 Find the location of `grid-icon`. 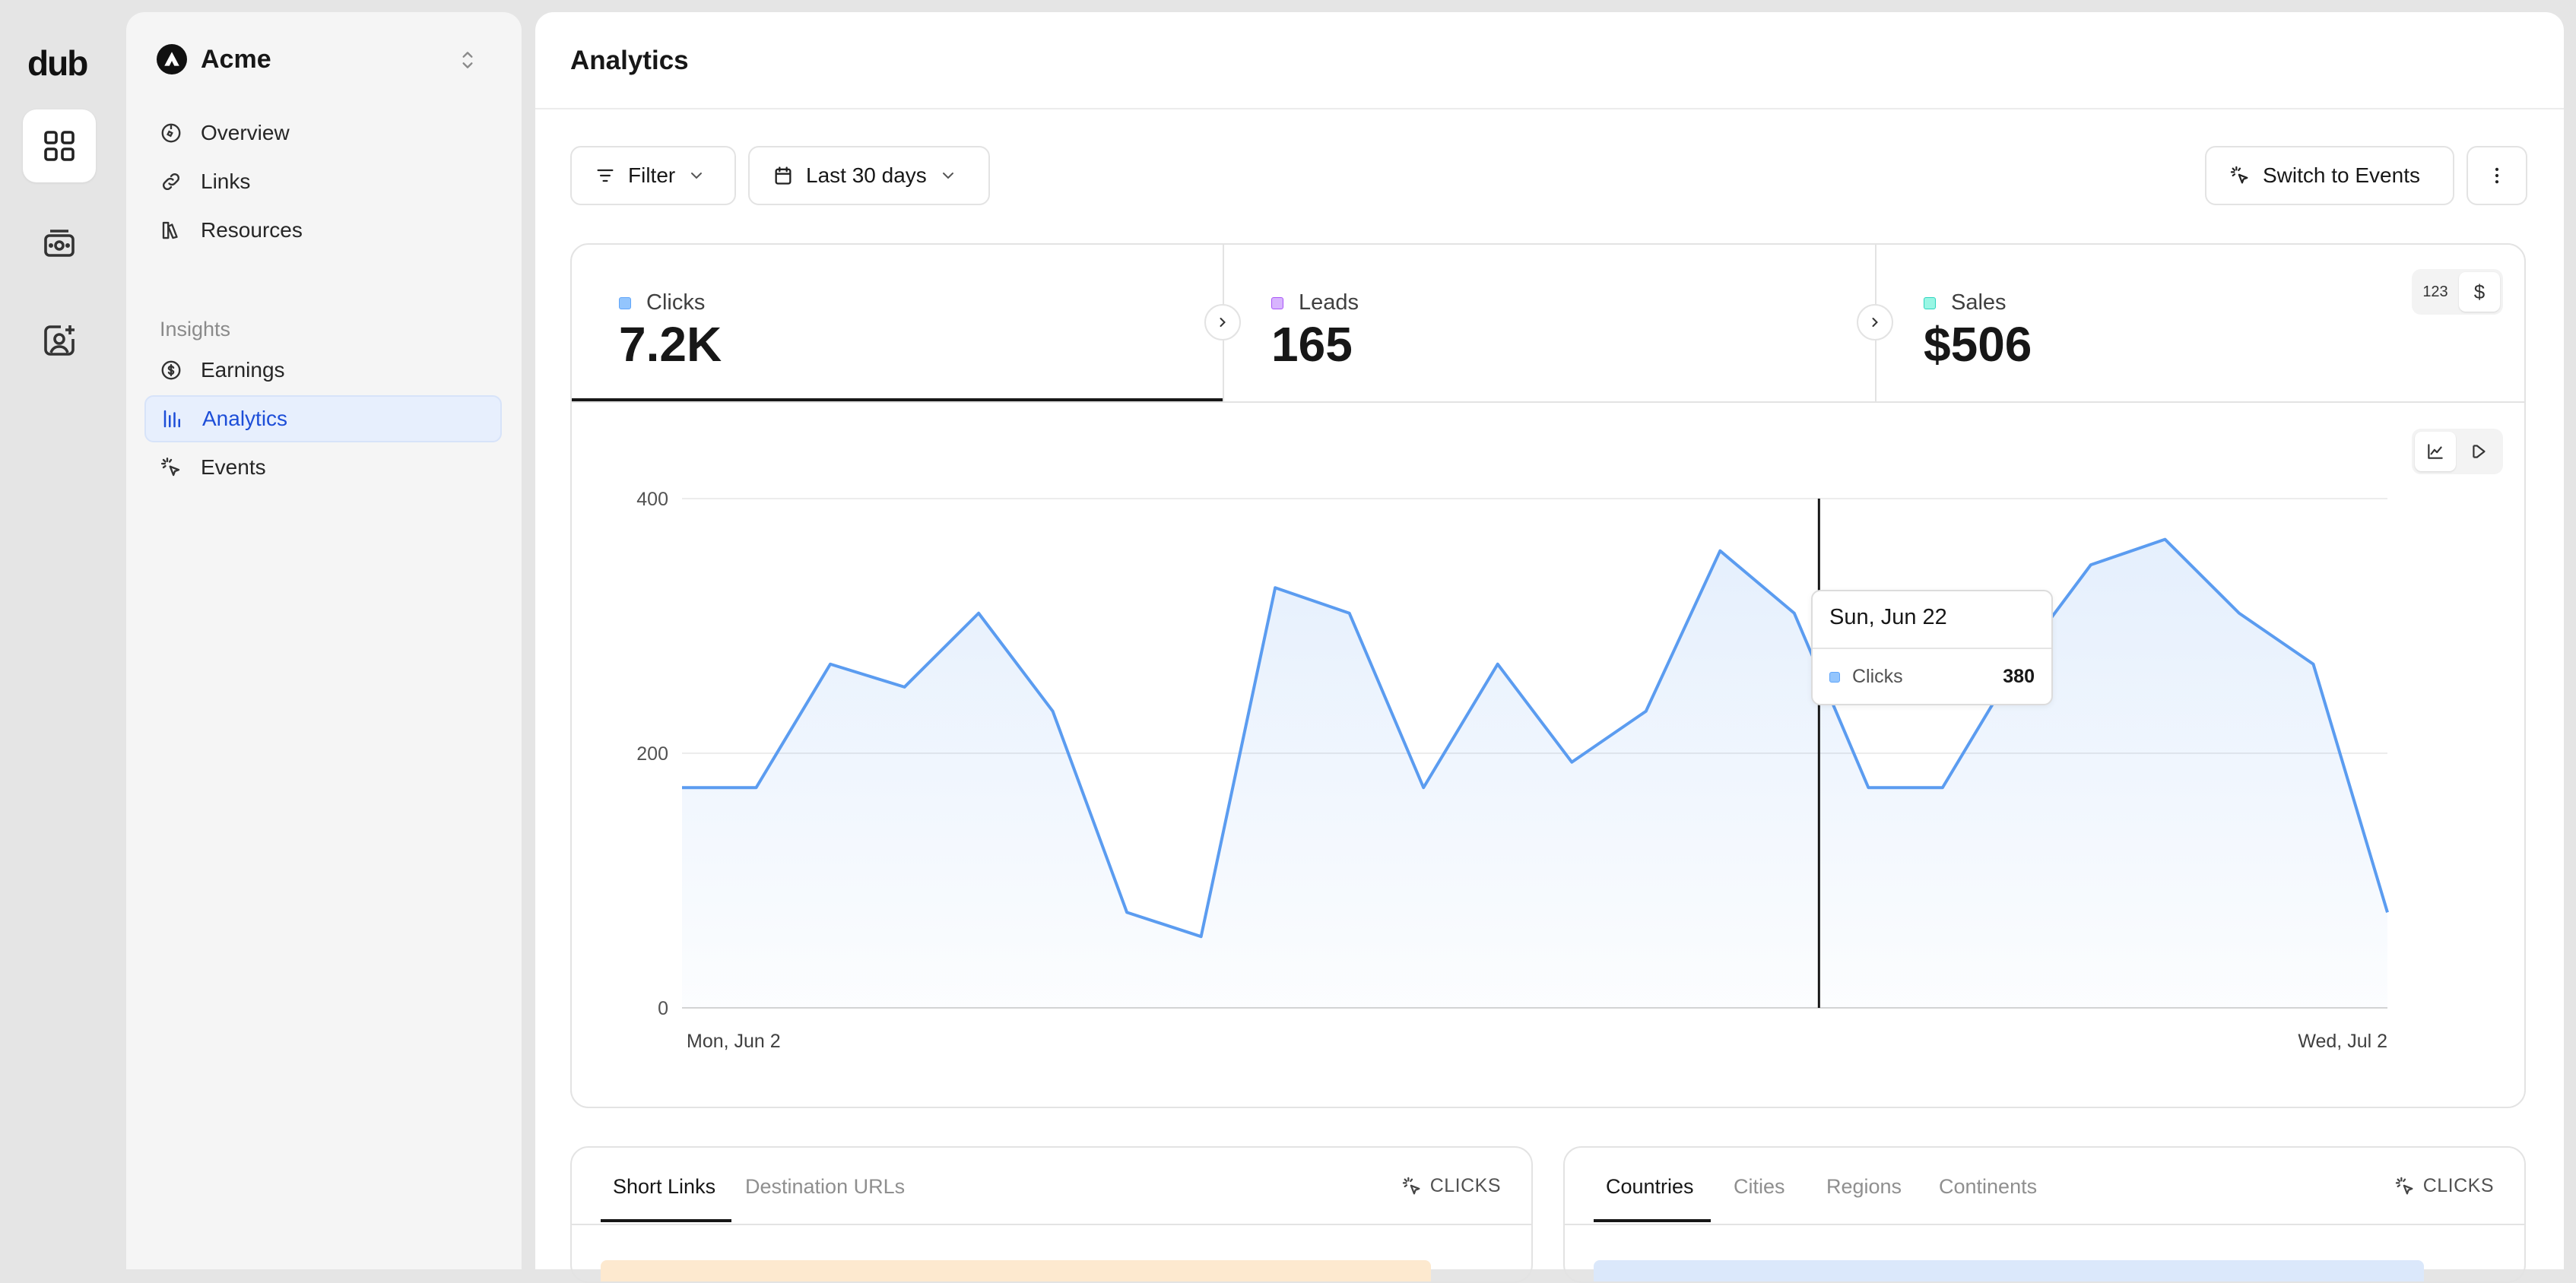

grid-icon is located at coordinates (60, 146).